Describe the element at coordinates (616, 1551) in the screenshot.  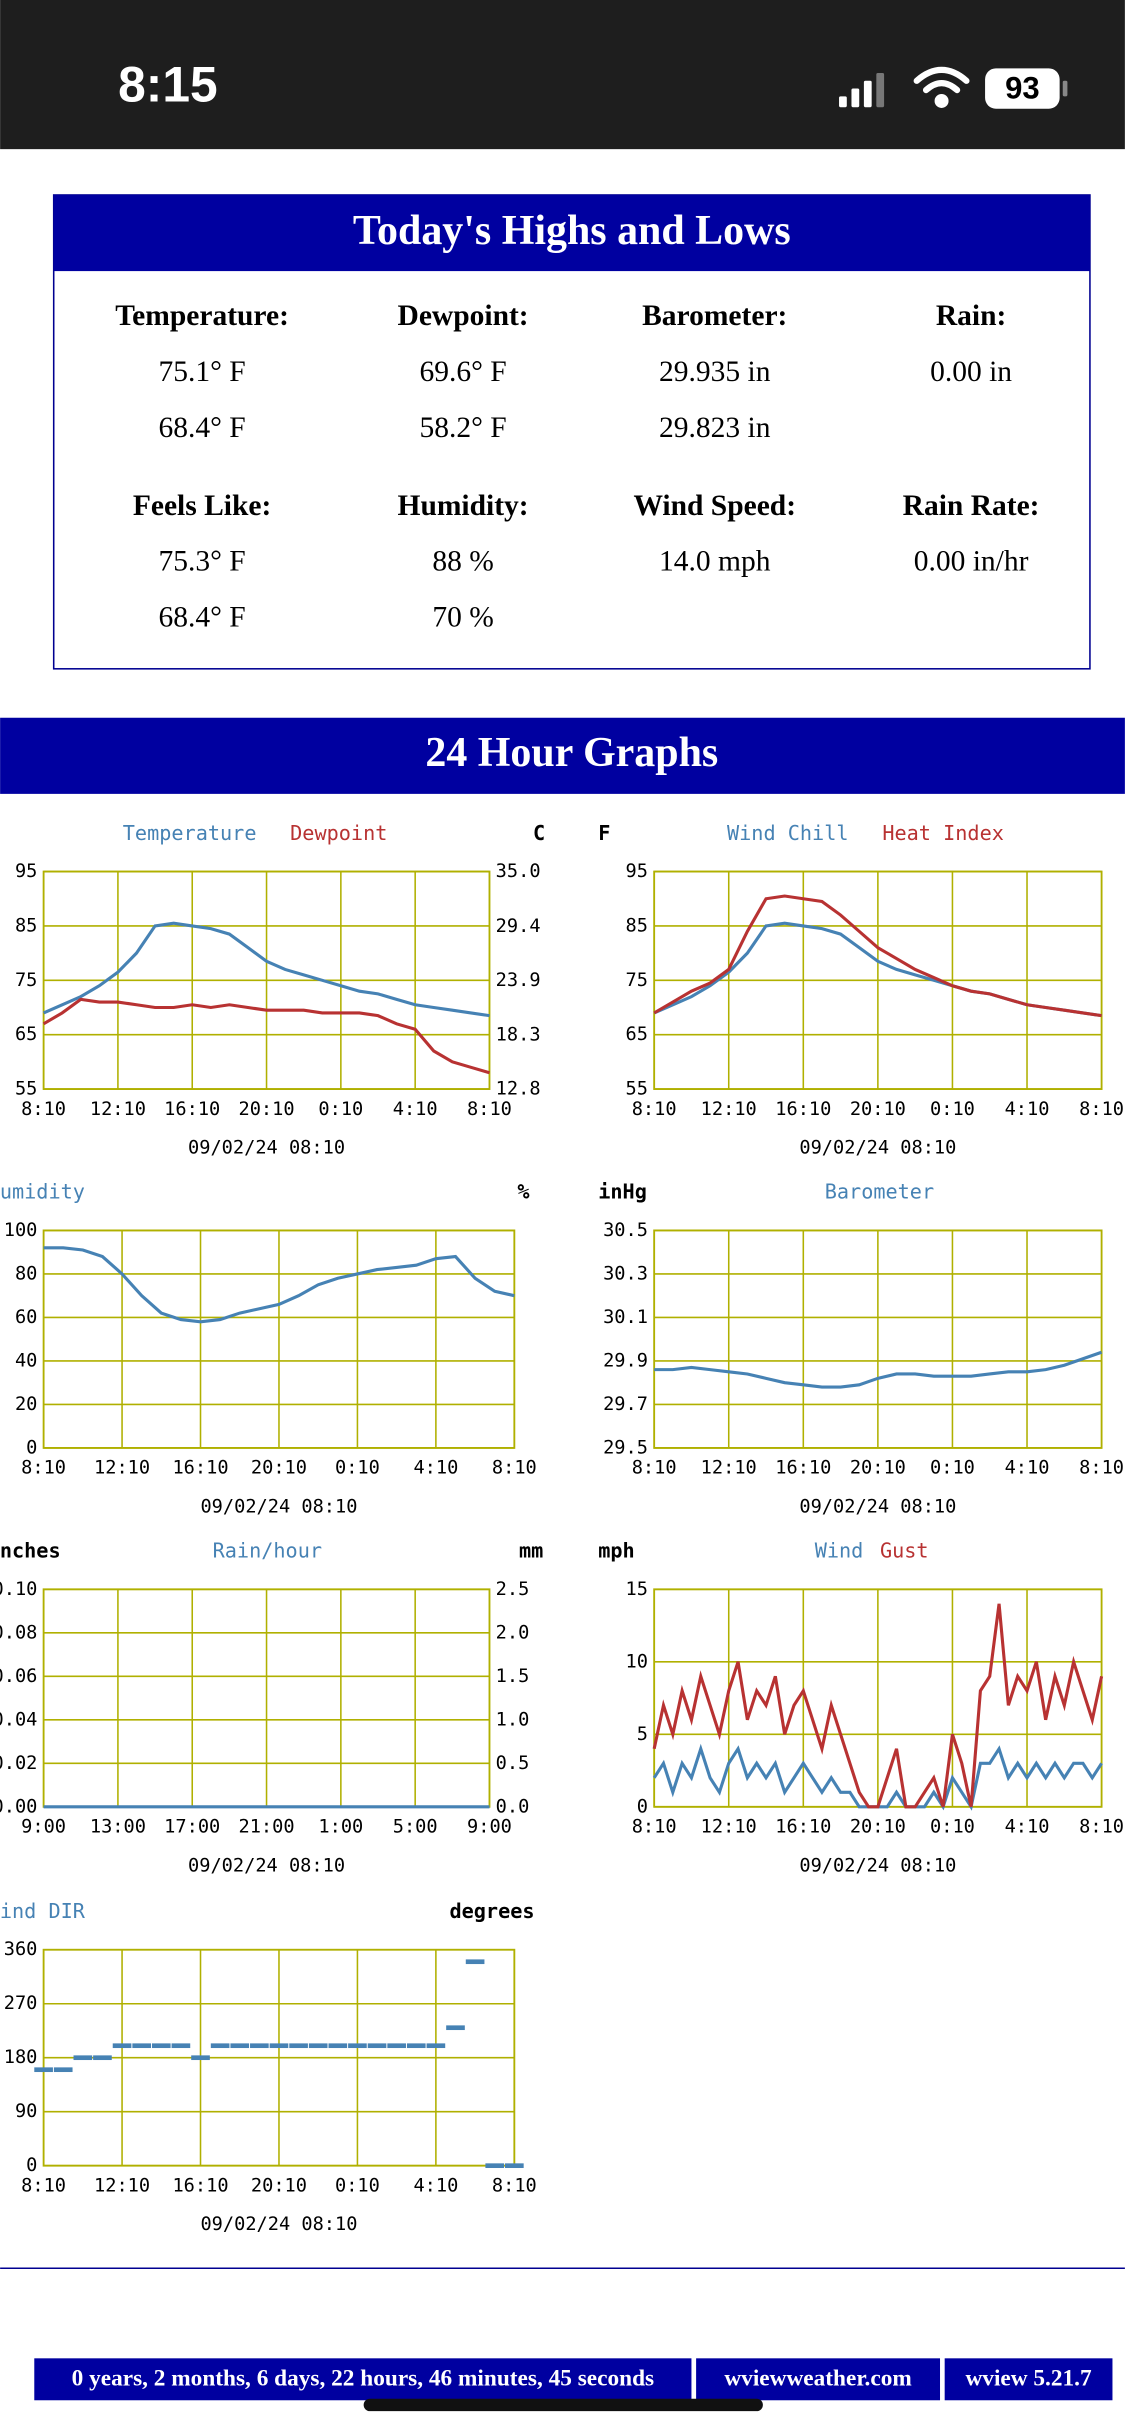
I see `left-unit: mph` at that location.